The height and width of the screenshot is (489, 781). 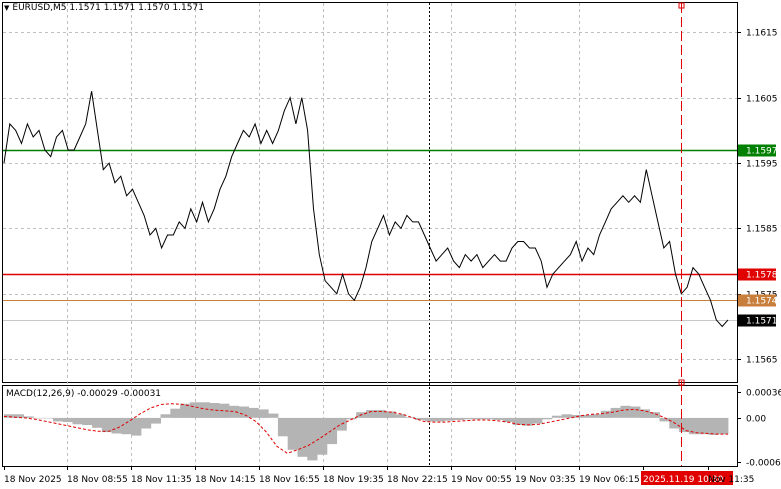 I want to click on price-tags: 1.1597 1.1578 1.1574 1.1571, so click(x=758, y=235).